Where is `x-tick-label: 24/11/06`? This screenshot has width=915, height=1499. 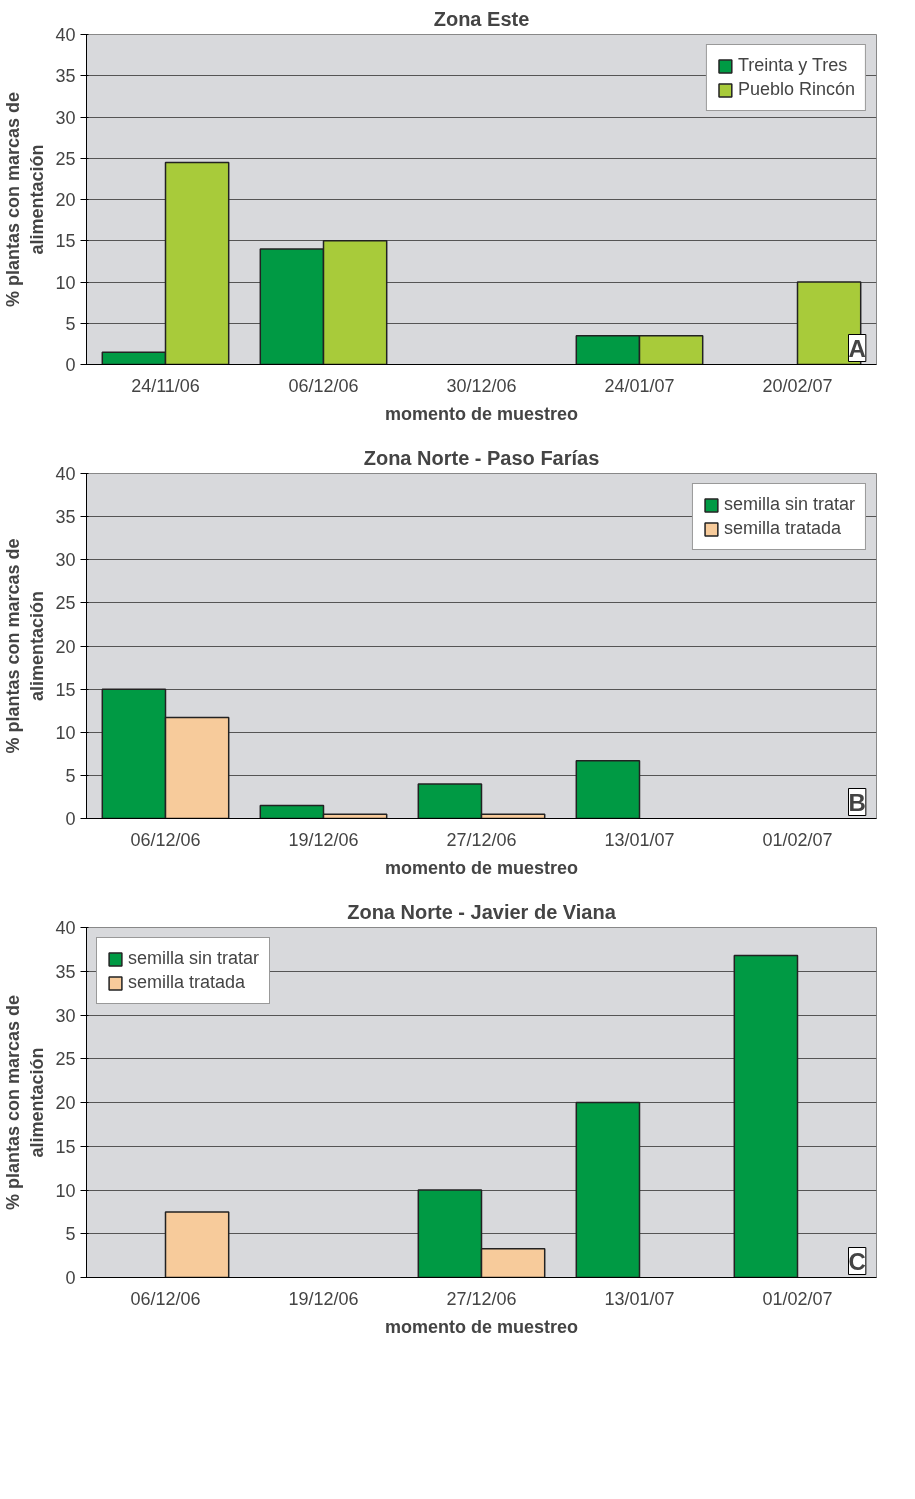
x-tick-label: 24/11/06 is located at coordinates (165, 385).